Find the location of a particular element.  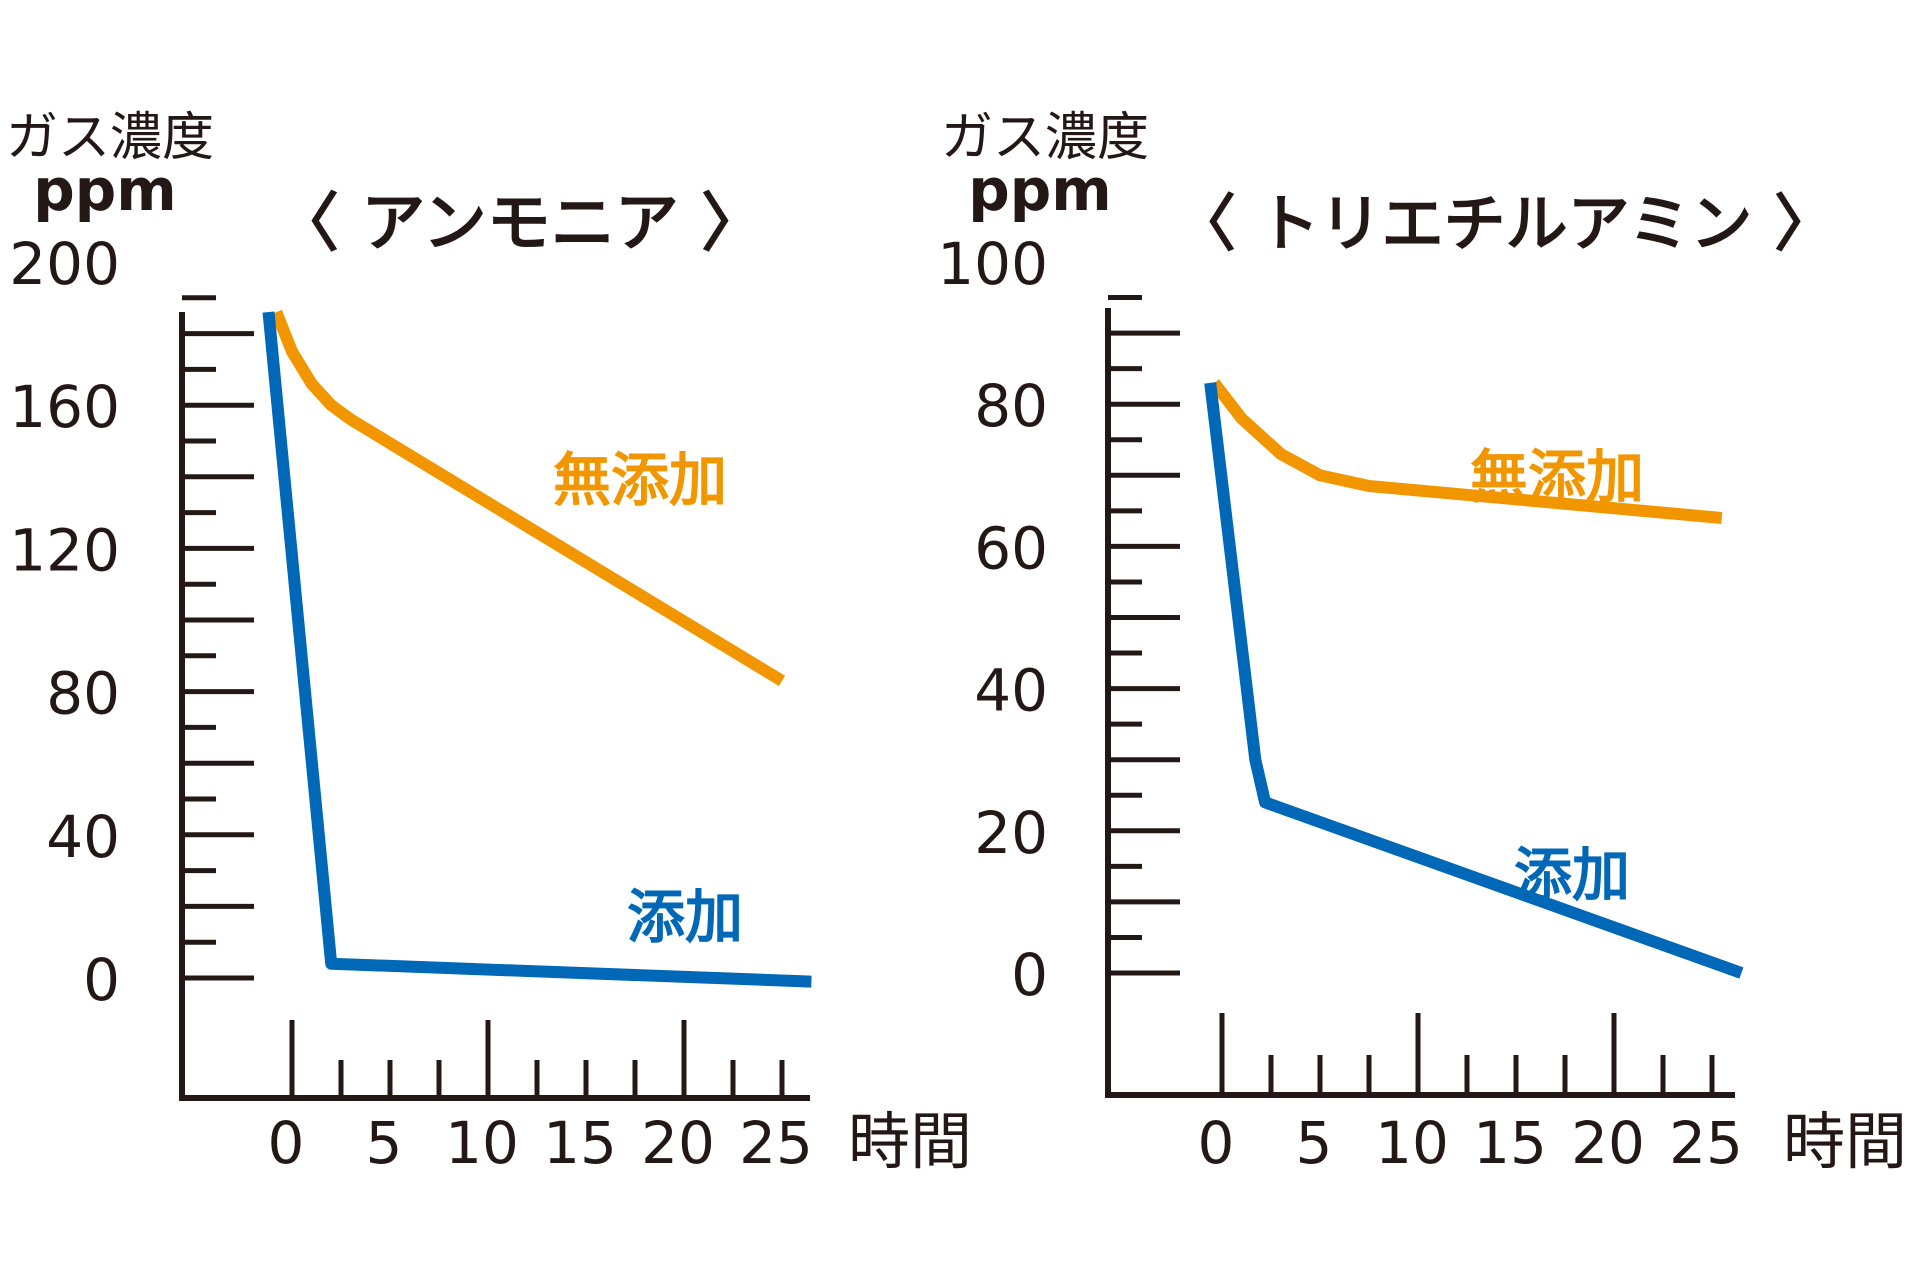

y-tick-label: 200 is located at coordinates (64, 264).